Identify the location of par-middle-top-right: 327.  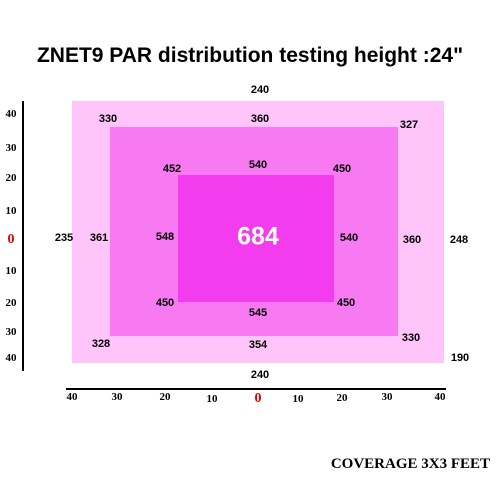
(409, 125).